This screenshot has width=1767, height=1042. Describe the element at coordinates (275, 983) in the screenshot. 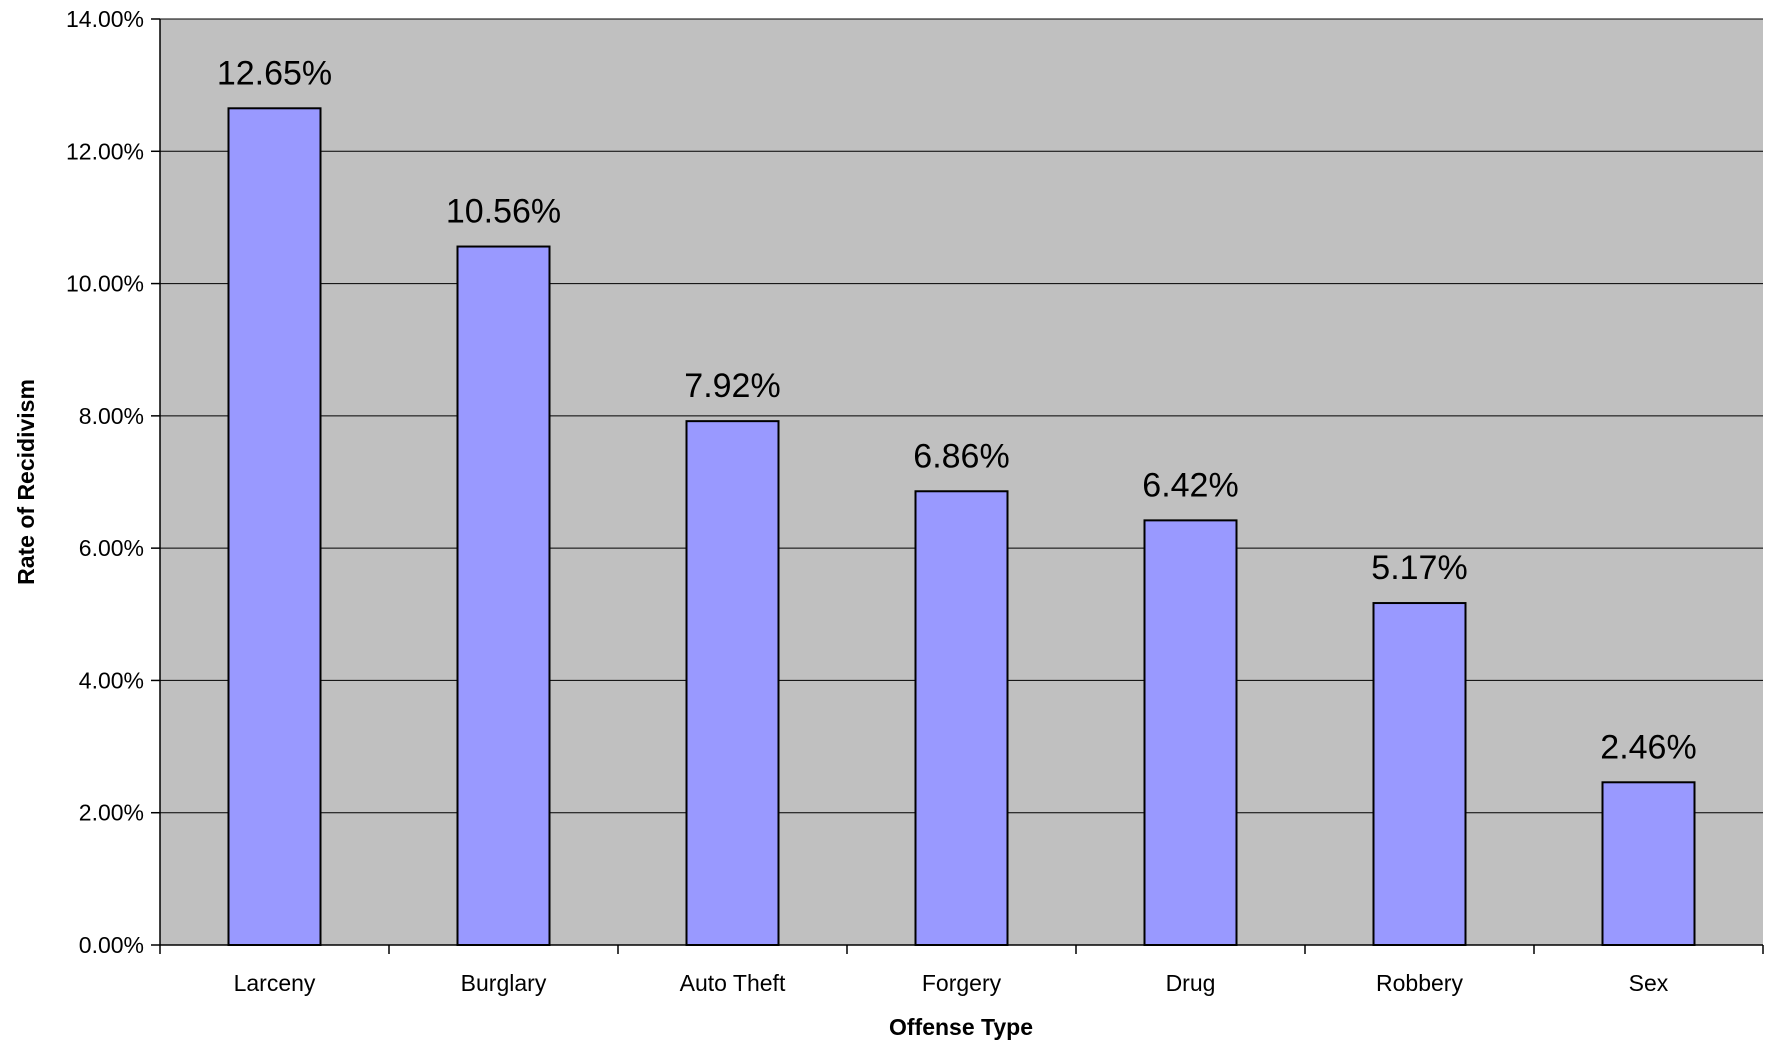

I see `x-tick-label: Larceny` at that location.